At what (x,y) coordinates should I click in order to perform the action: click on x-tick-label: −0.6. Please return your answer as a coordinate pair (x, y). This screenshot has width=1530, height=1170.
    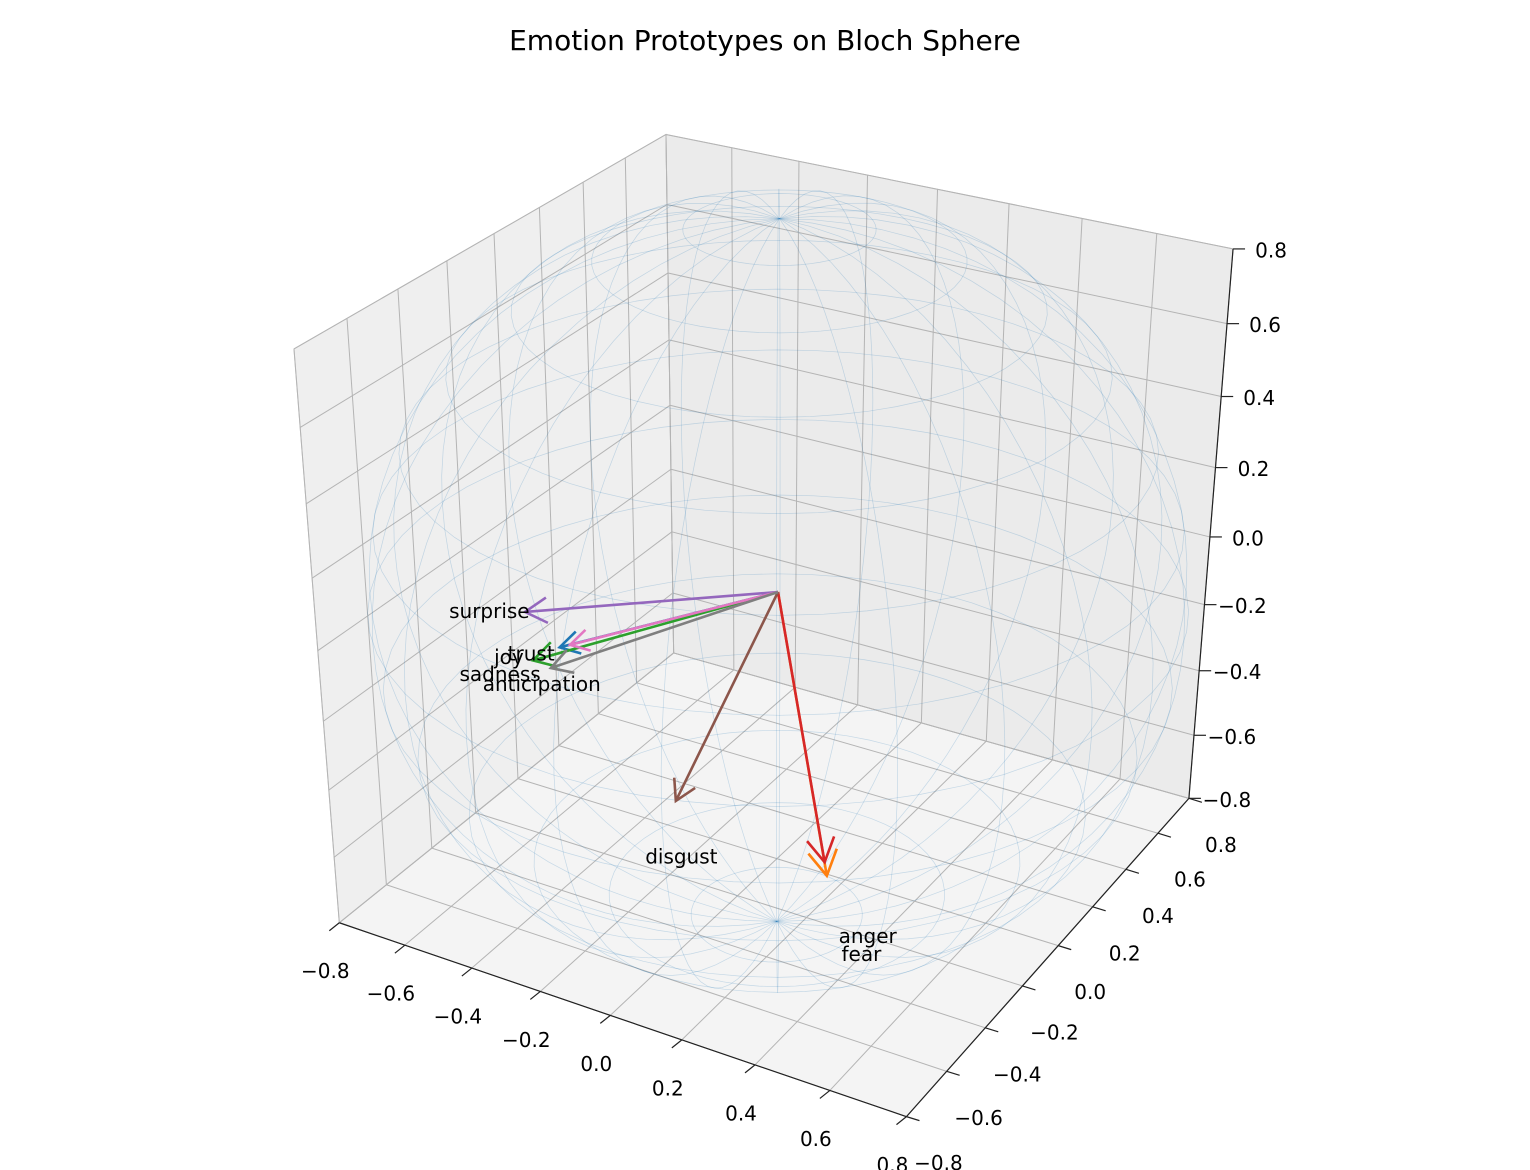
    Looking at the image, I should click on (391, 994).